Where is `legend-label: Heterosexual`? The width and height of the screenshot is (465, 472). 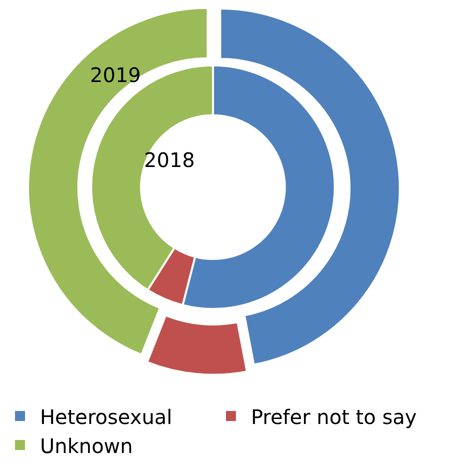
legend-label: Heterosexual is located at coordinates (106, 416).